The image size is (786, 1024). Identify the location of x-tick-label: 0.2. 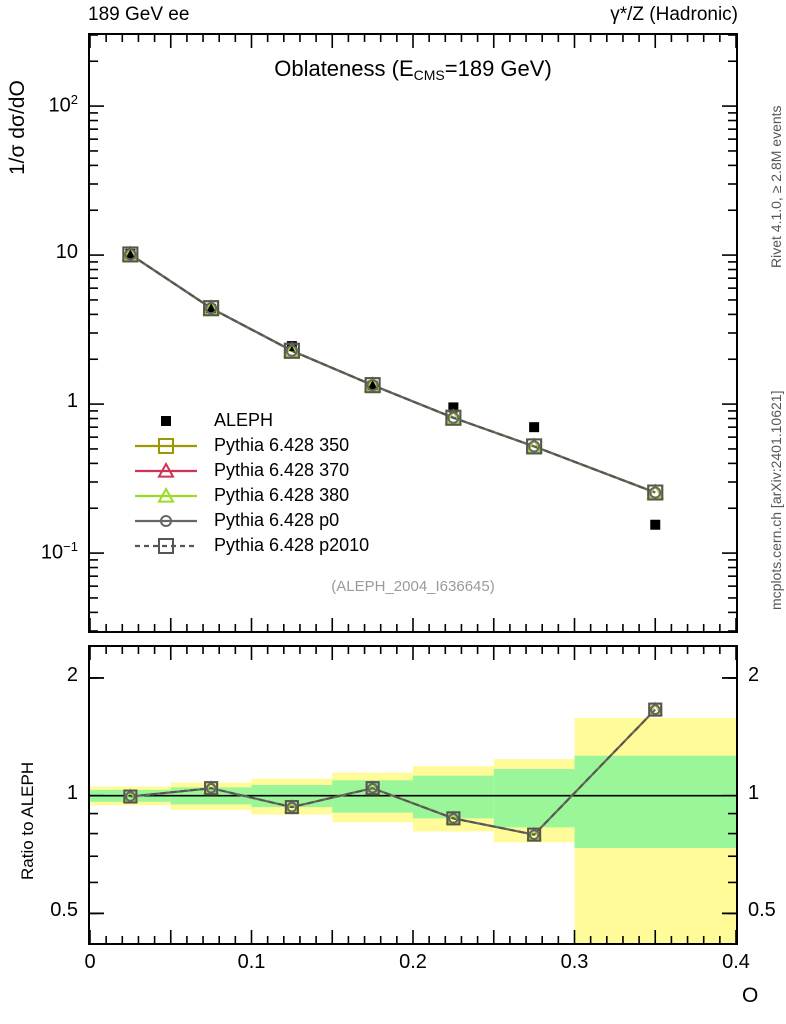
(413, 962).